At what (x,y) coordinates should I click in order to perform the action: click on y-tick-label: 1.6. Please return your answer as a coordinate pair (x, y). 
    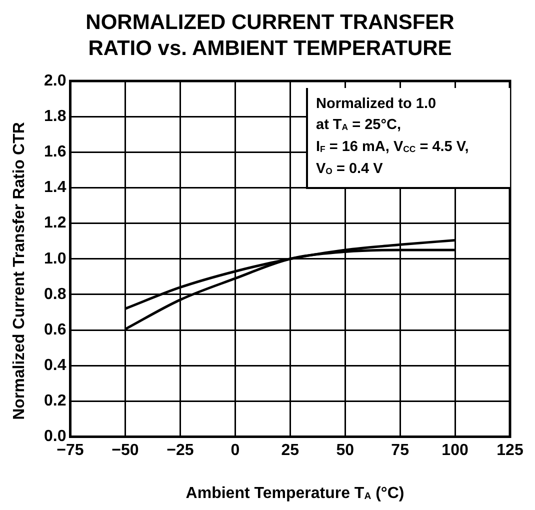
    Looking at the image, I should click on (55, 152).